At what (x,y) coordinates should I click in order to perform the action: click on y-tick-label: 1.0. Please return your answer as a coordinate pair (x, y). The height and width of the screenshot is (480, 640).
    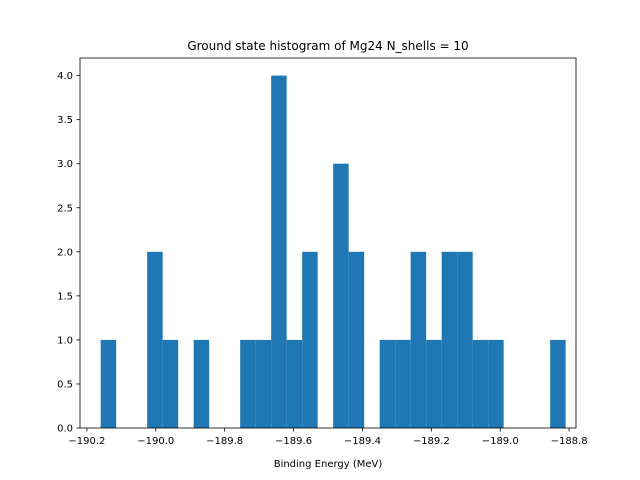
    Looking at the image, I should click on (65, 340).